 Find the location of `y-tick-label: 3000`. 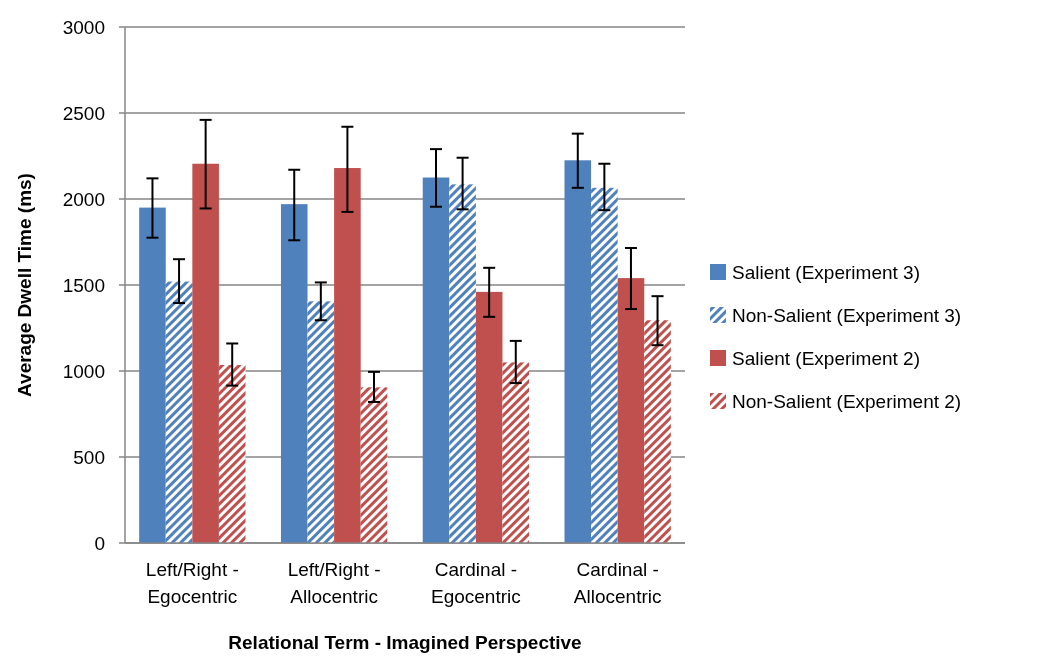

y-tick-label: 3000 is located at coordinates (83, 27).